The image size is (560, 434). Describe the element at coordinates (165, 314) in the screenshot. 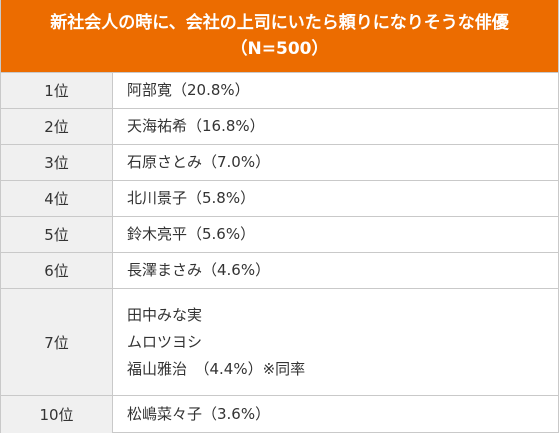

I see `actor-entry: 田中みな実` at that location.